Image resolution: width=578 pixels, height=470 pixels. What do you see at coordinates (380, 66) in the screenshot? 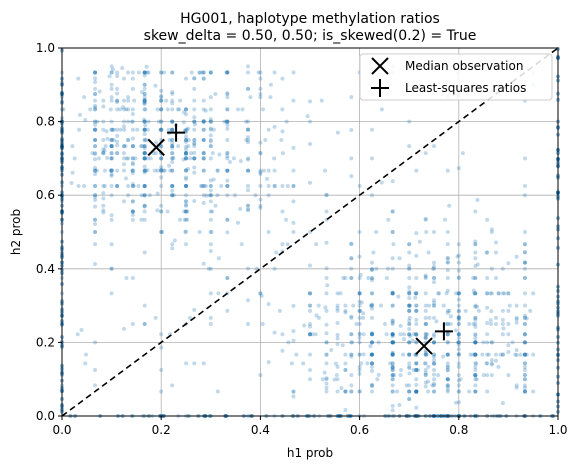
I see `legend-x-symbol` at bounding box center [380, 66].